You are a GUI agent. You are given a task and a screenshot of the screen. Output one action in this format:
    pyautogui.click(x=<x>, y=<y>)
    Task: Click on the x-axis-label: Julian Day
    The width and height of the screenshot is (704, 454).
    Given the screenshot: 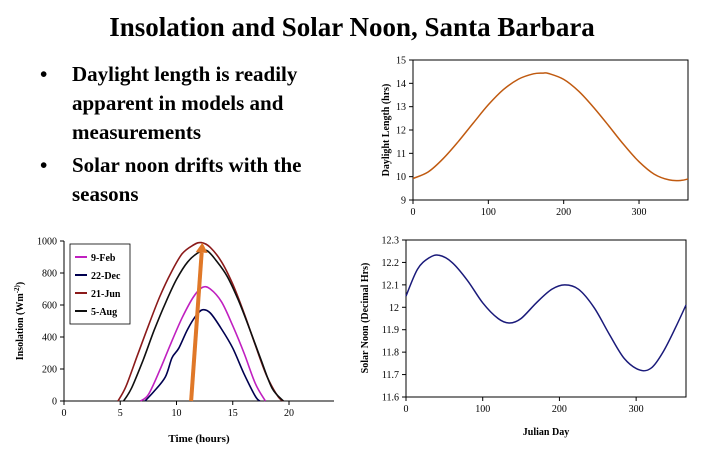 What is the action you would take?
    pyautogui.click(x=546, y=432)
    